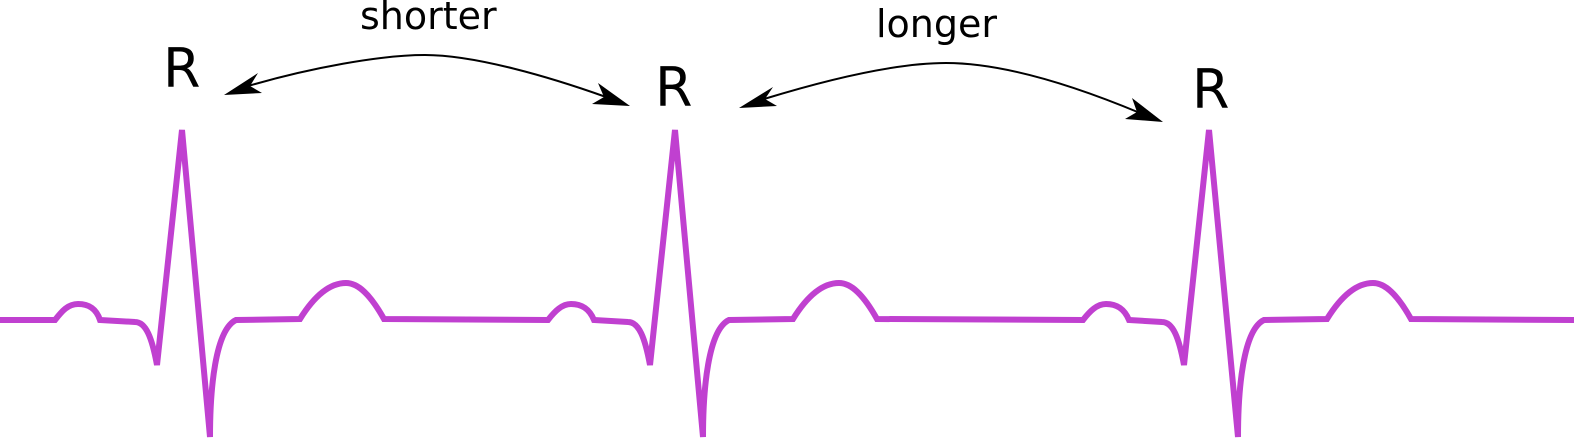 The image size is (1574, 441). What do you see at coordinates (758, 97) in the screenshot?
I see `longer-arrow-left-head` at bounding box center [758, 97].